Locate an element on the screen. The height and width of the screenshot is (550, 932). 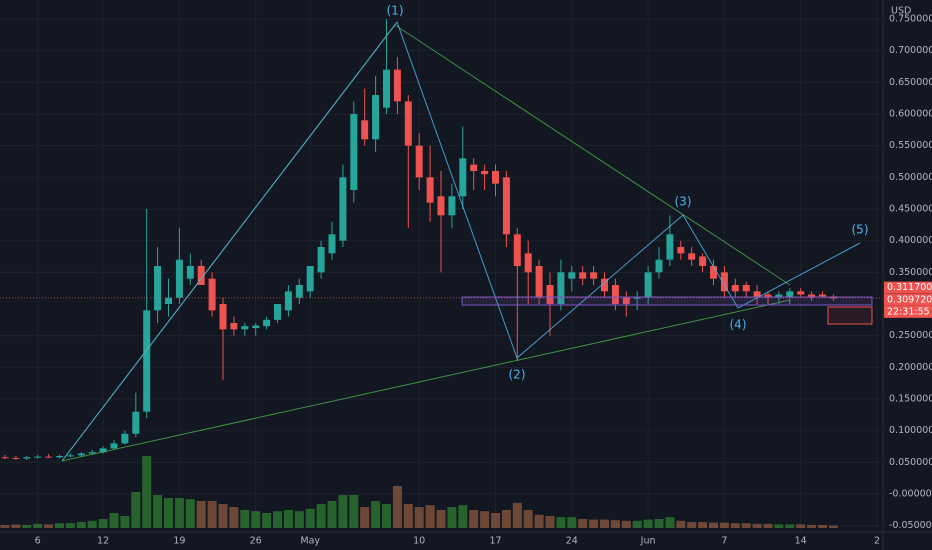
x-tick-label: Jun is located at coordinates (648, 541).